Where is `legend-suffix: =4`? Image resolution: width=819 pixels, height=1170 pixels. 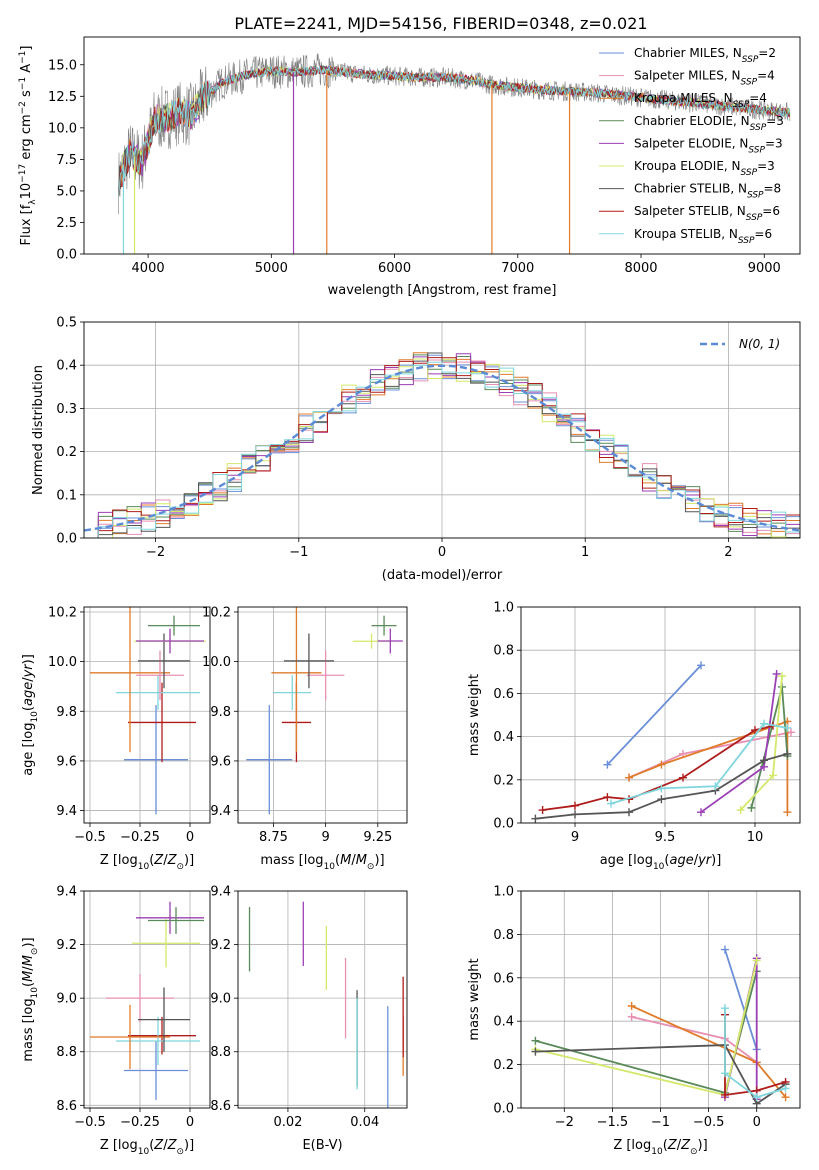
legend-suffix: =4 is located at coordinates (758, 98).